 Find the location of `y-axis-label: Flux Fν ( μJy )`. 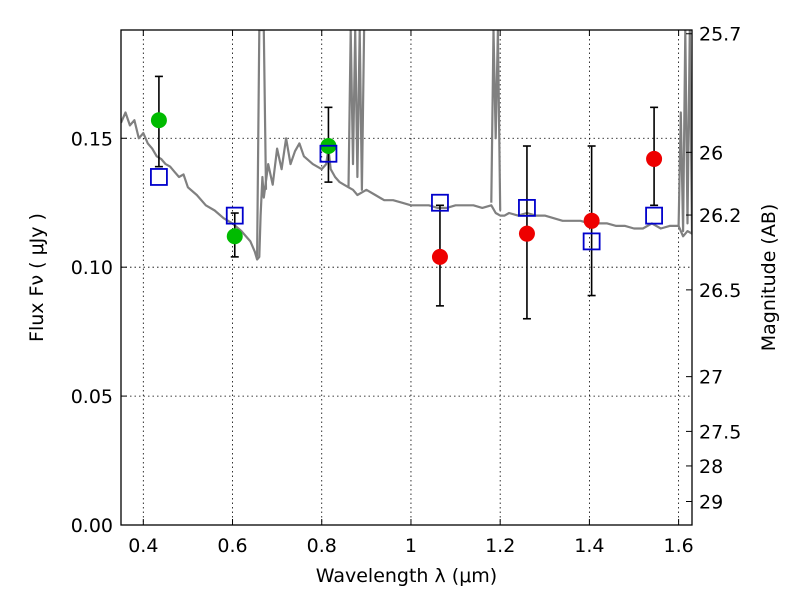

y-axis-label: Flux Fν ( μJy ) is located at coordinates (37, 277).